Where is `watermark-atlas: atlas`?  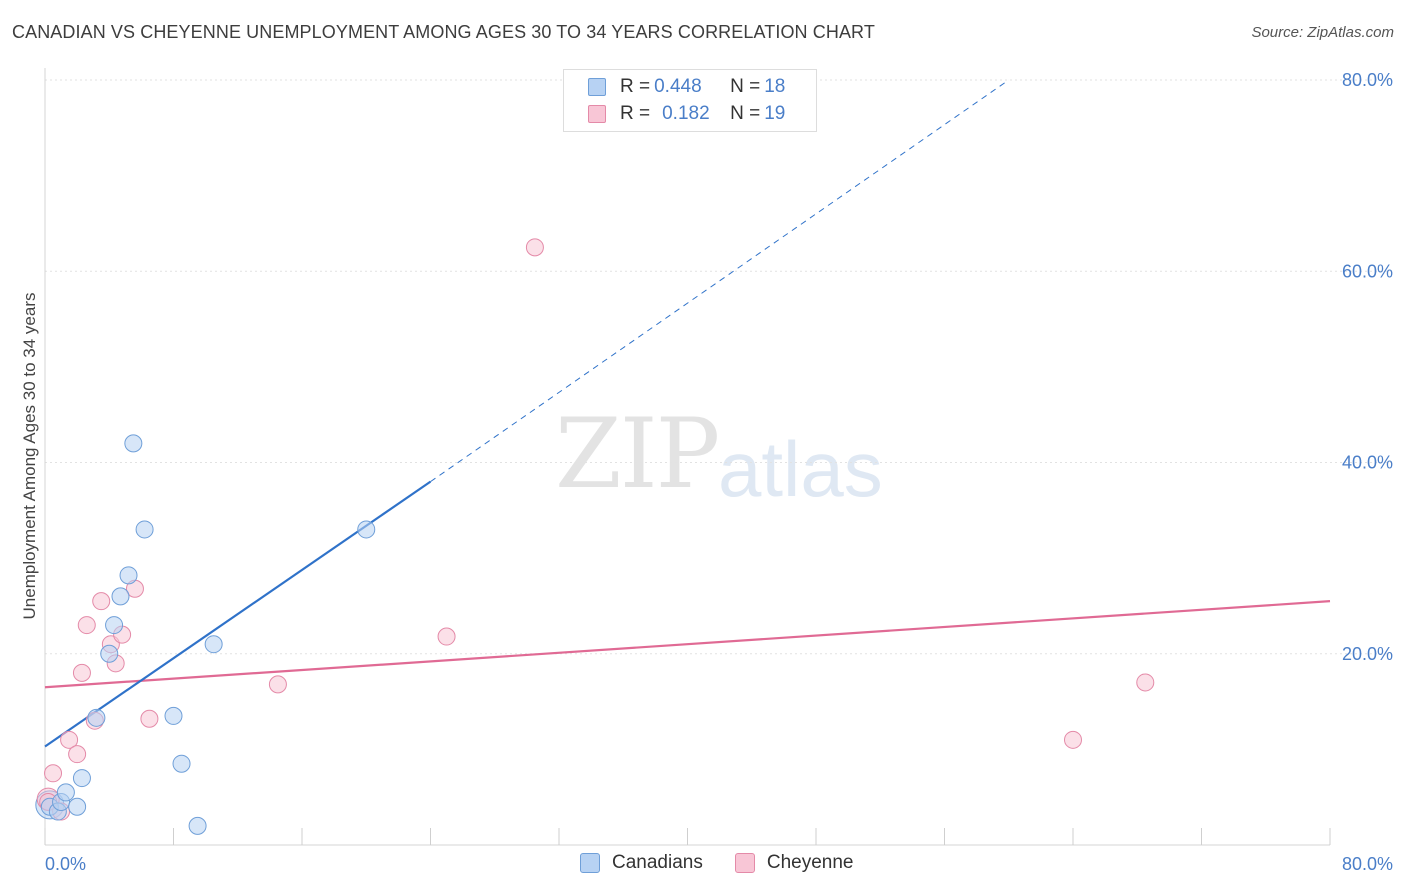
watermark-atlas: atlas is located at coordinates (800, 469).